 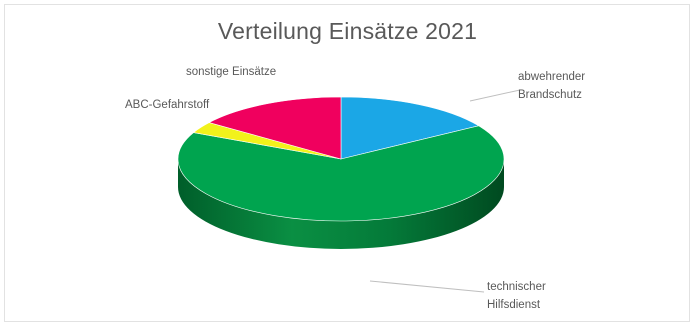 What do you see at coordinates (516, 287) in the screenshot?
I see `slice-label-line: technischer` at bounding box center [516, 287].